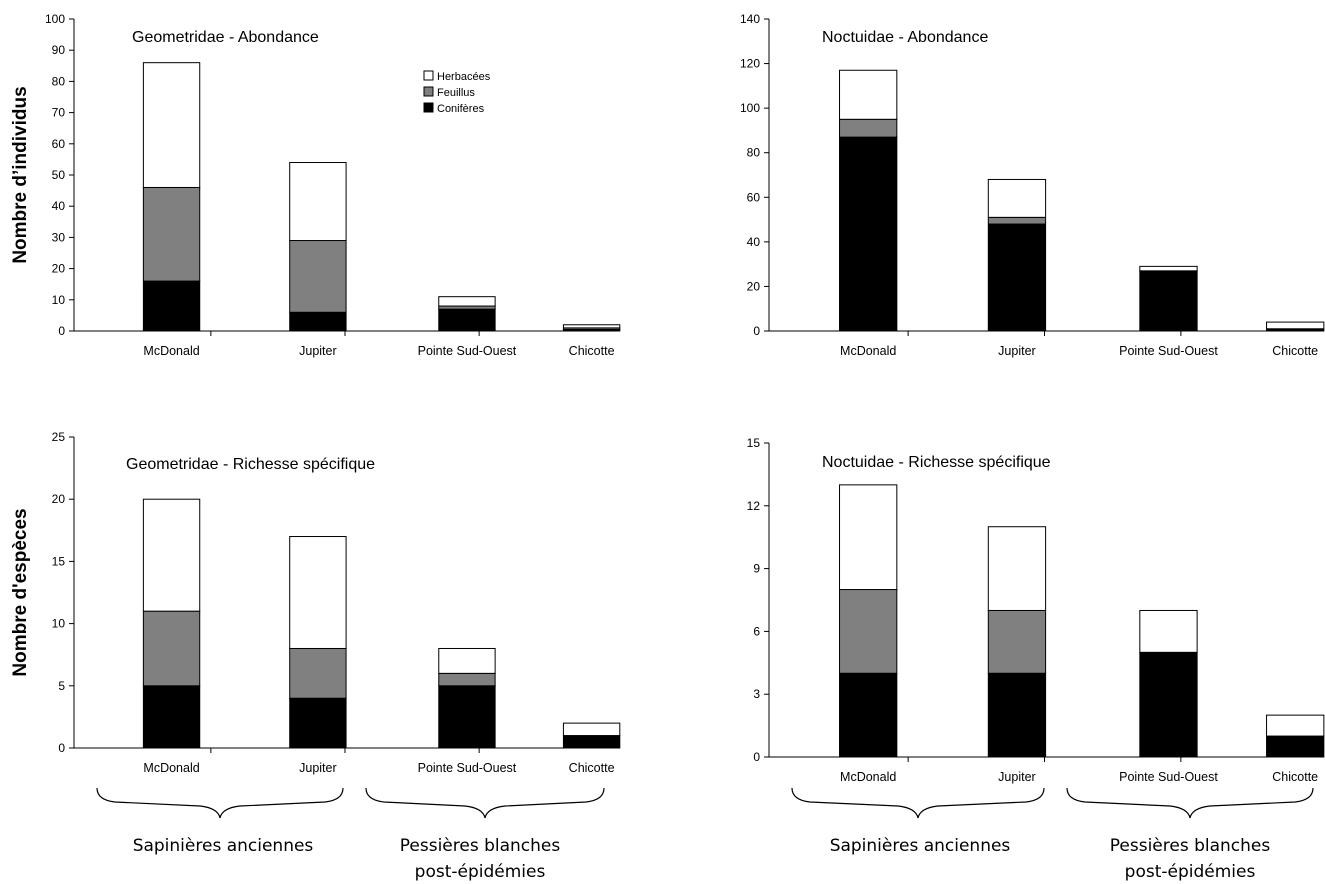 Image resolution: width=1325 pixels, height=884 pixels. What do you see at coordinates (754, 153) in the screenshot?
I see `y-tick-label: 80` at bounding box center [754, 153].